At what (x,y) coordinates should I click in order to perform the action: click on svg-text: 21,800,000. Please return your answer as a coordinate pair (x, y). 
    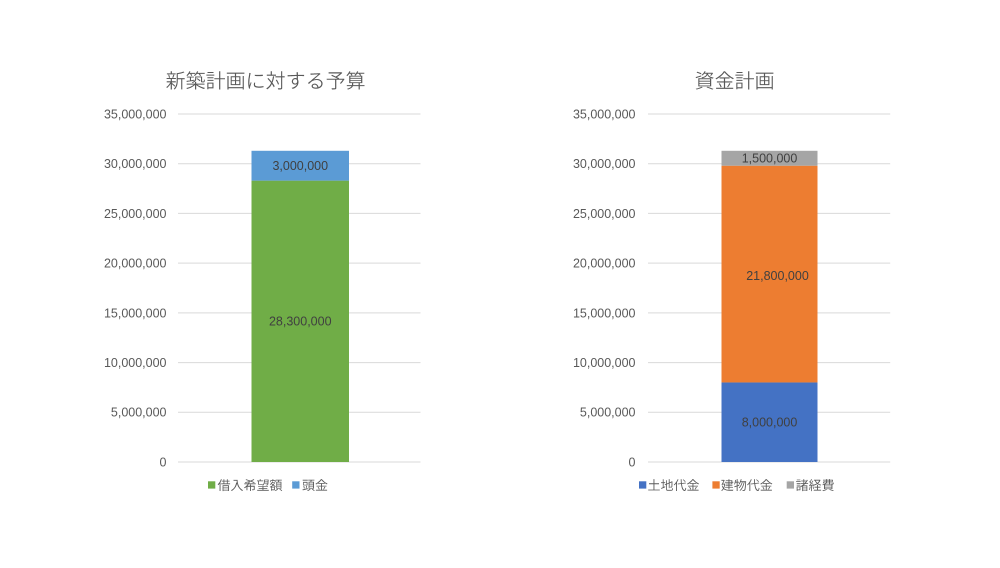
    Looking at the image, I should click on (777, 276).